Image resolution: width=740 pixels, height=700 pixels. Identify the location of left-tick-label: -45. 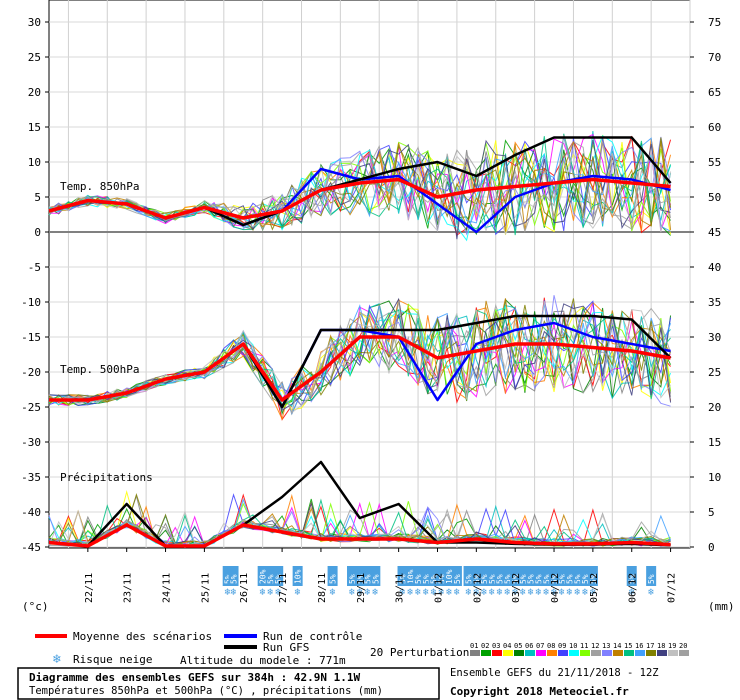
(31, 547).